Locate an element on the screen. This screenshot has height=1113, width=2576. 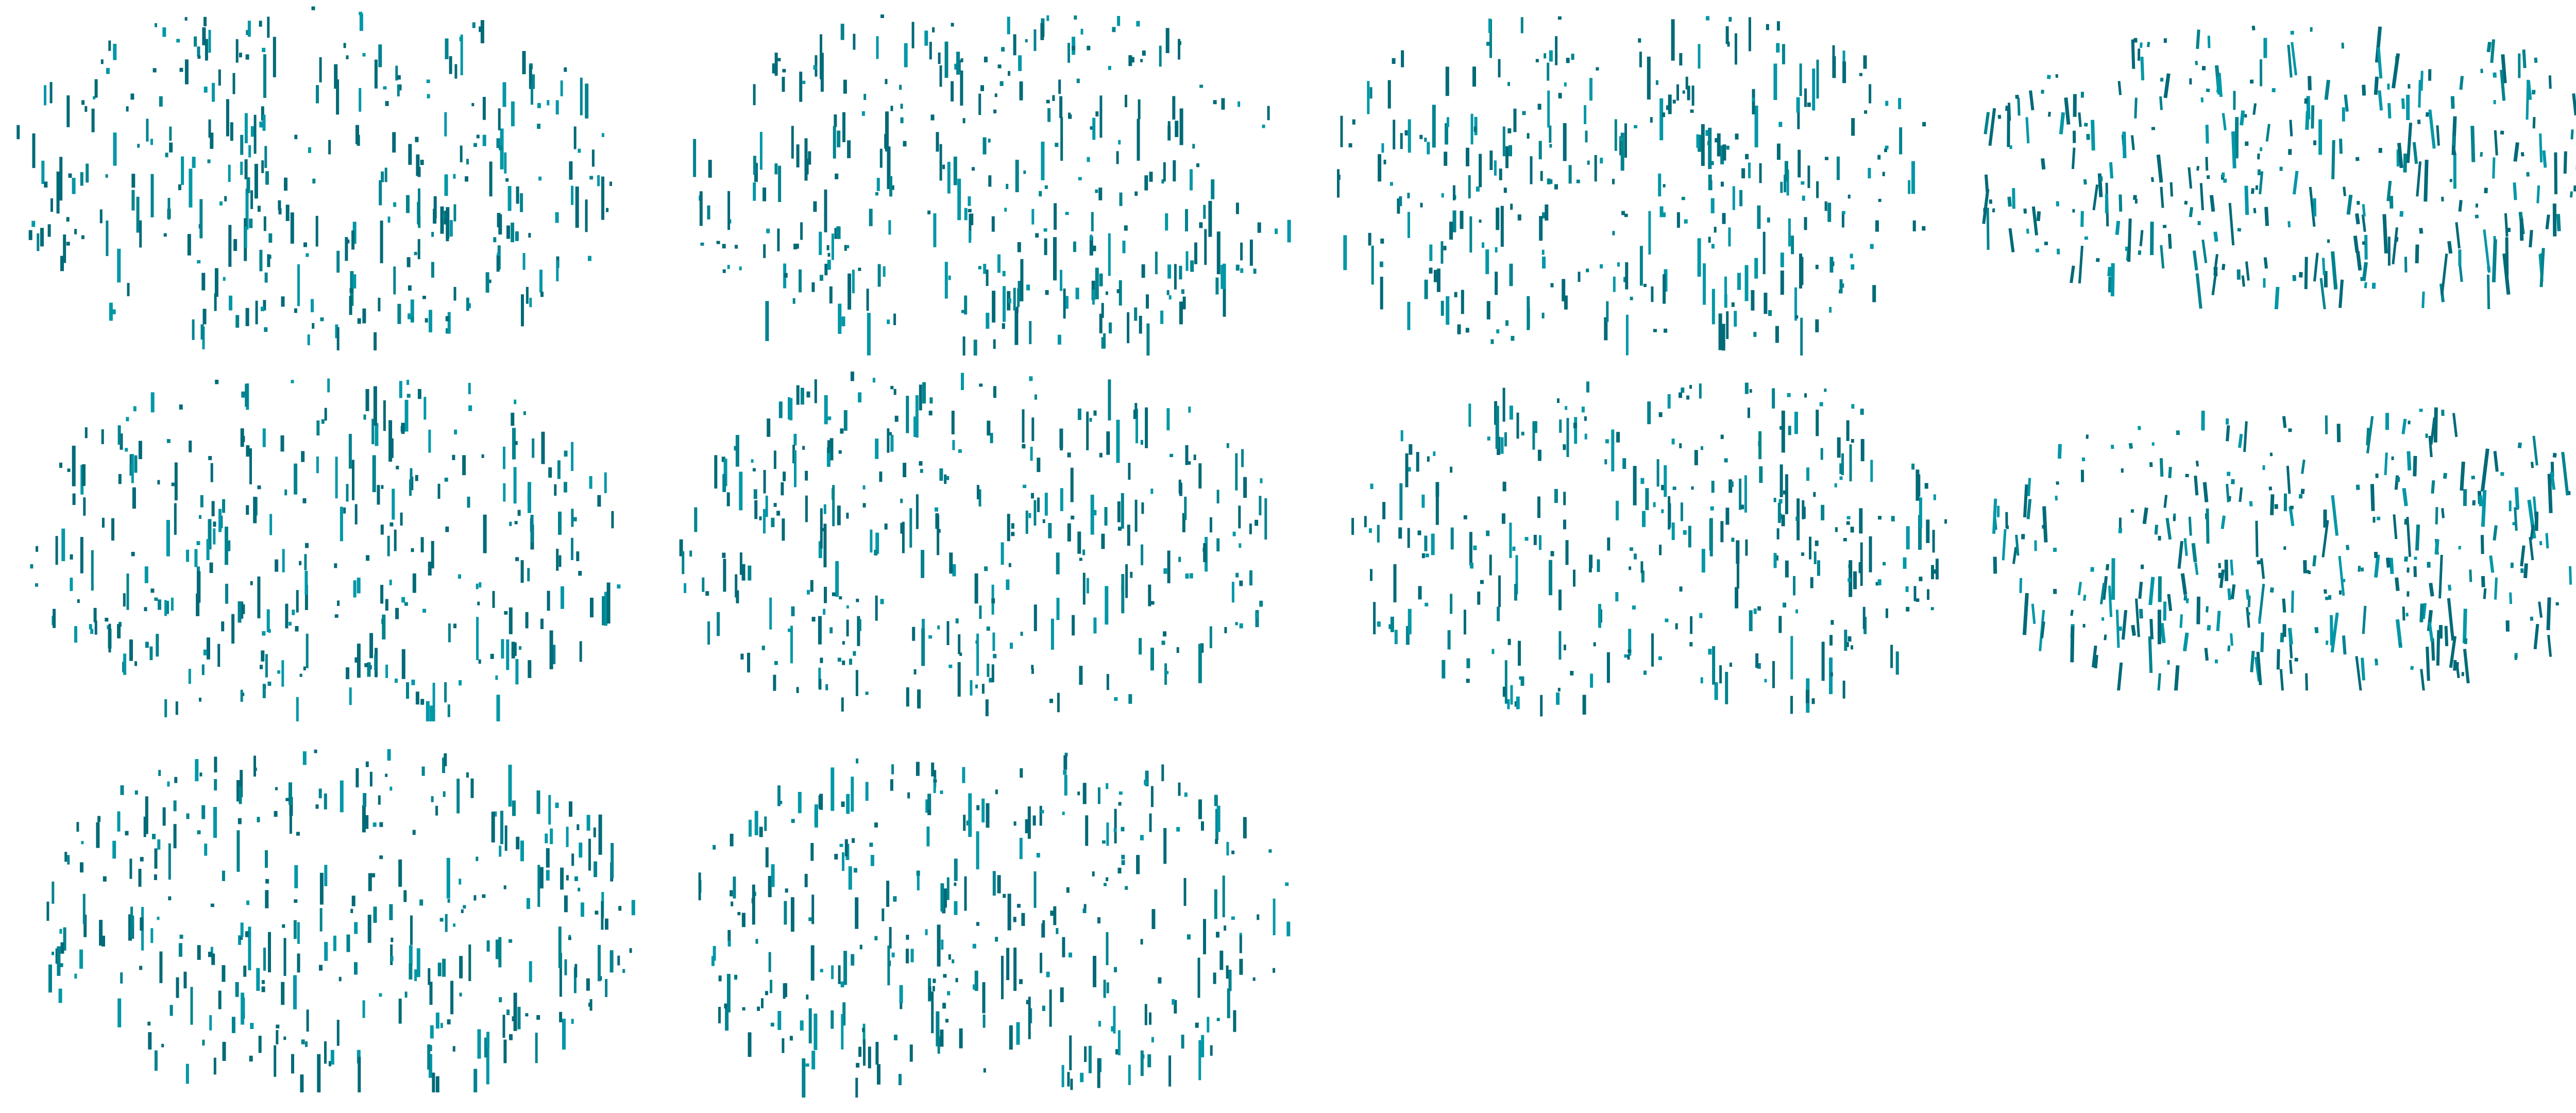
panel-row2-col2 is located at coordinates (974, 541).